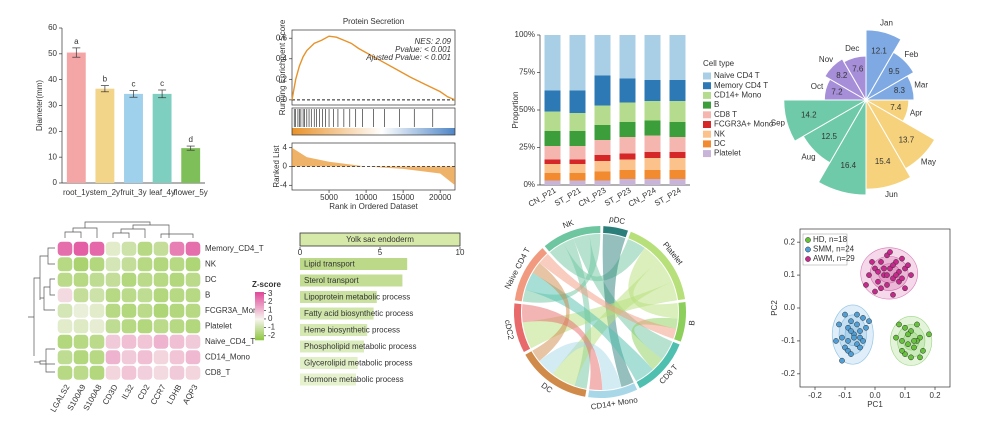 The height and width of the screenshot is (425, 996). What do you see at coordinates (440, 197) in the screenshot?
I see `x-tick-label: 20000` at bounding box center [440, 197].